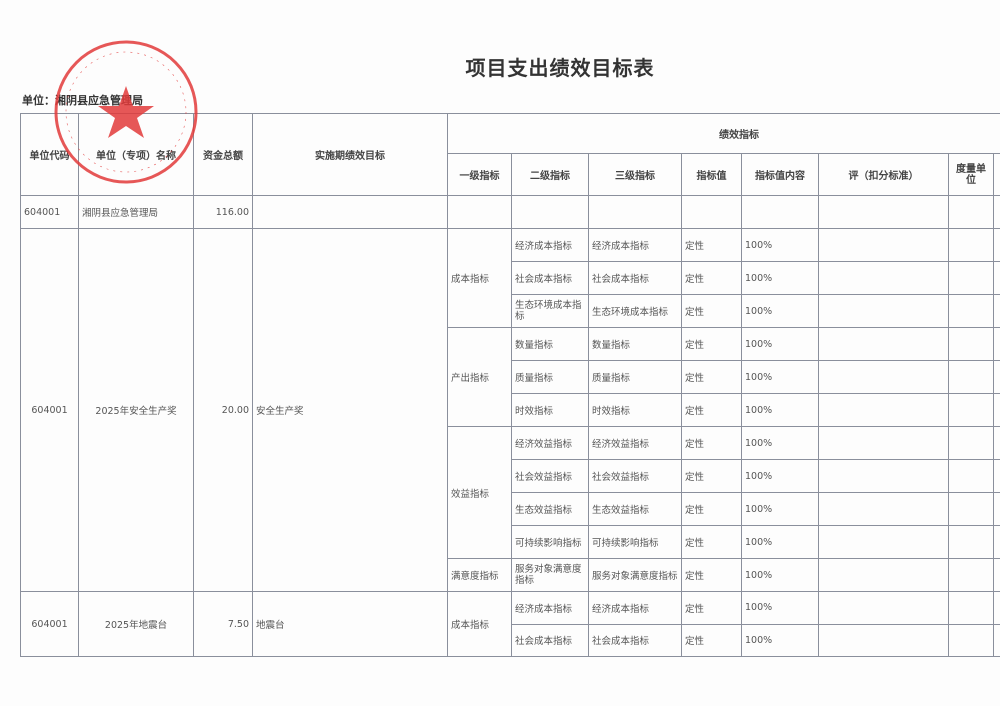  What do you see at coordinates (560, 68) in the screenshot?
I see `page-title: 项目支出绩效目标表` at bounding box center [560, 68].